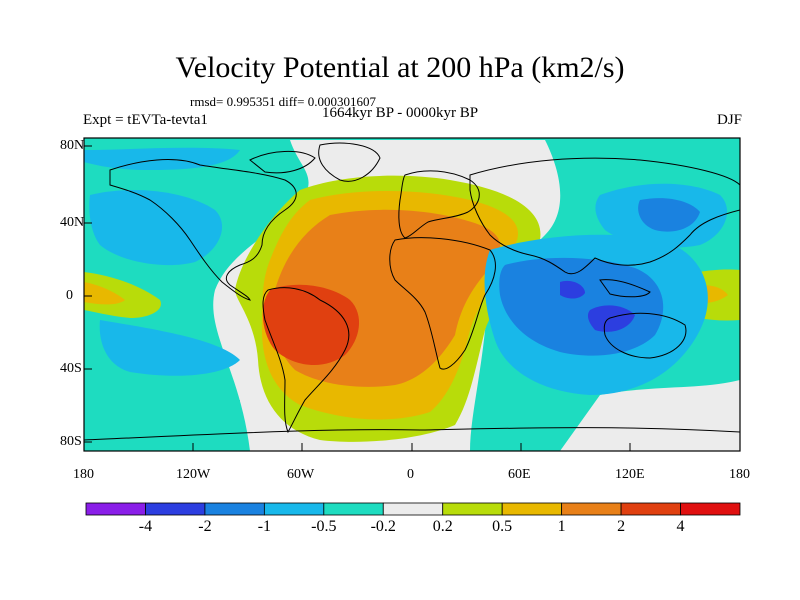 This screenshot has width=800, height=600. What do you see at coordinates (561, 526) in the screenshot?
I see `colorbar-label: 1` at bounding box center [561, 526].